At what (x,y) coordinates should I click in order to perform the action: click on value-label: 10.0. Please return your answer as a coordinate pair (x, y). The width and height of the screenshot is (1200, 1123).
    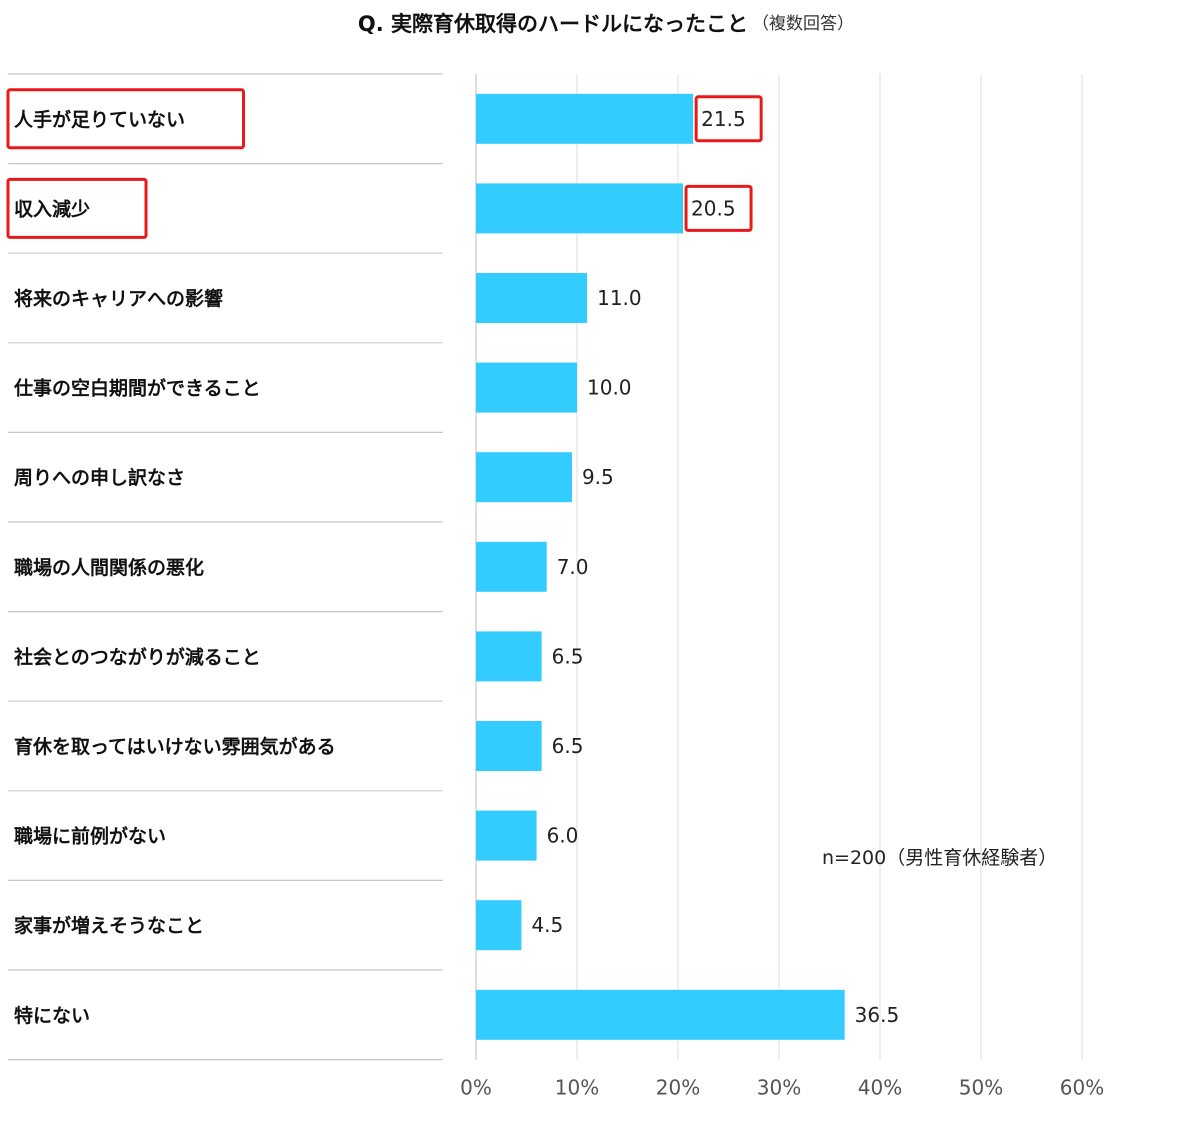
    Looking at the image, I should click on (609, 388).